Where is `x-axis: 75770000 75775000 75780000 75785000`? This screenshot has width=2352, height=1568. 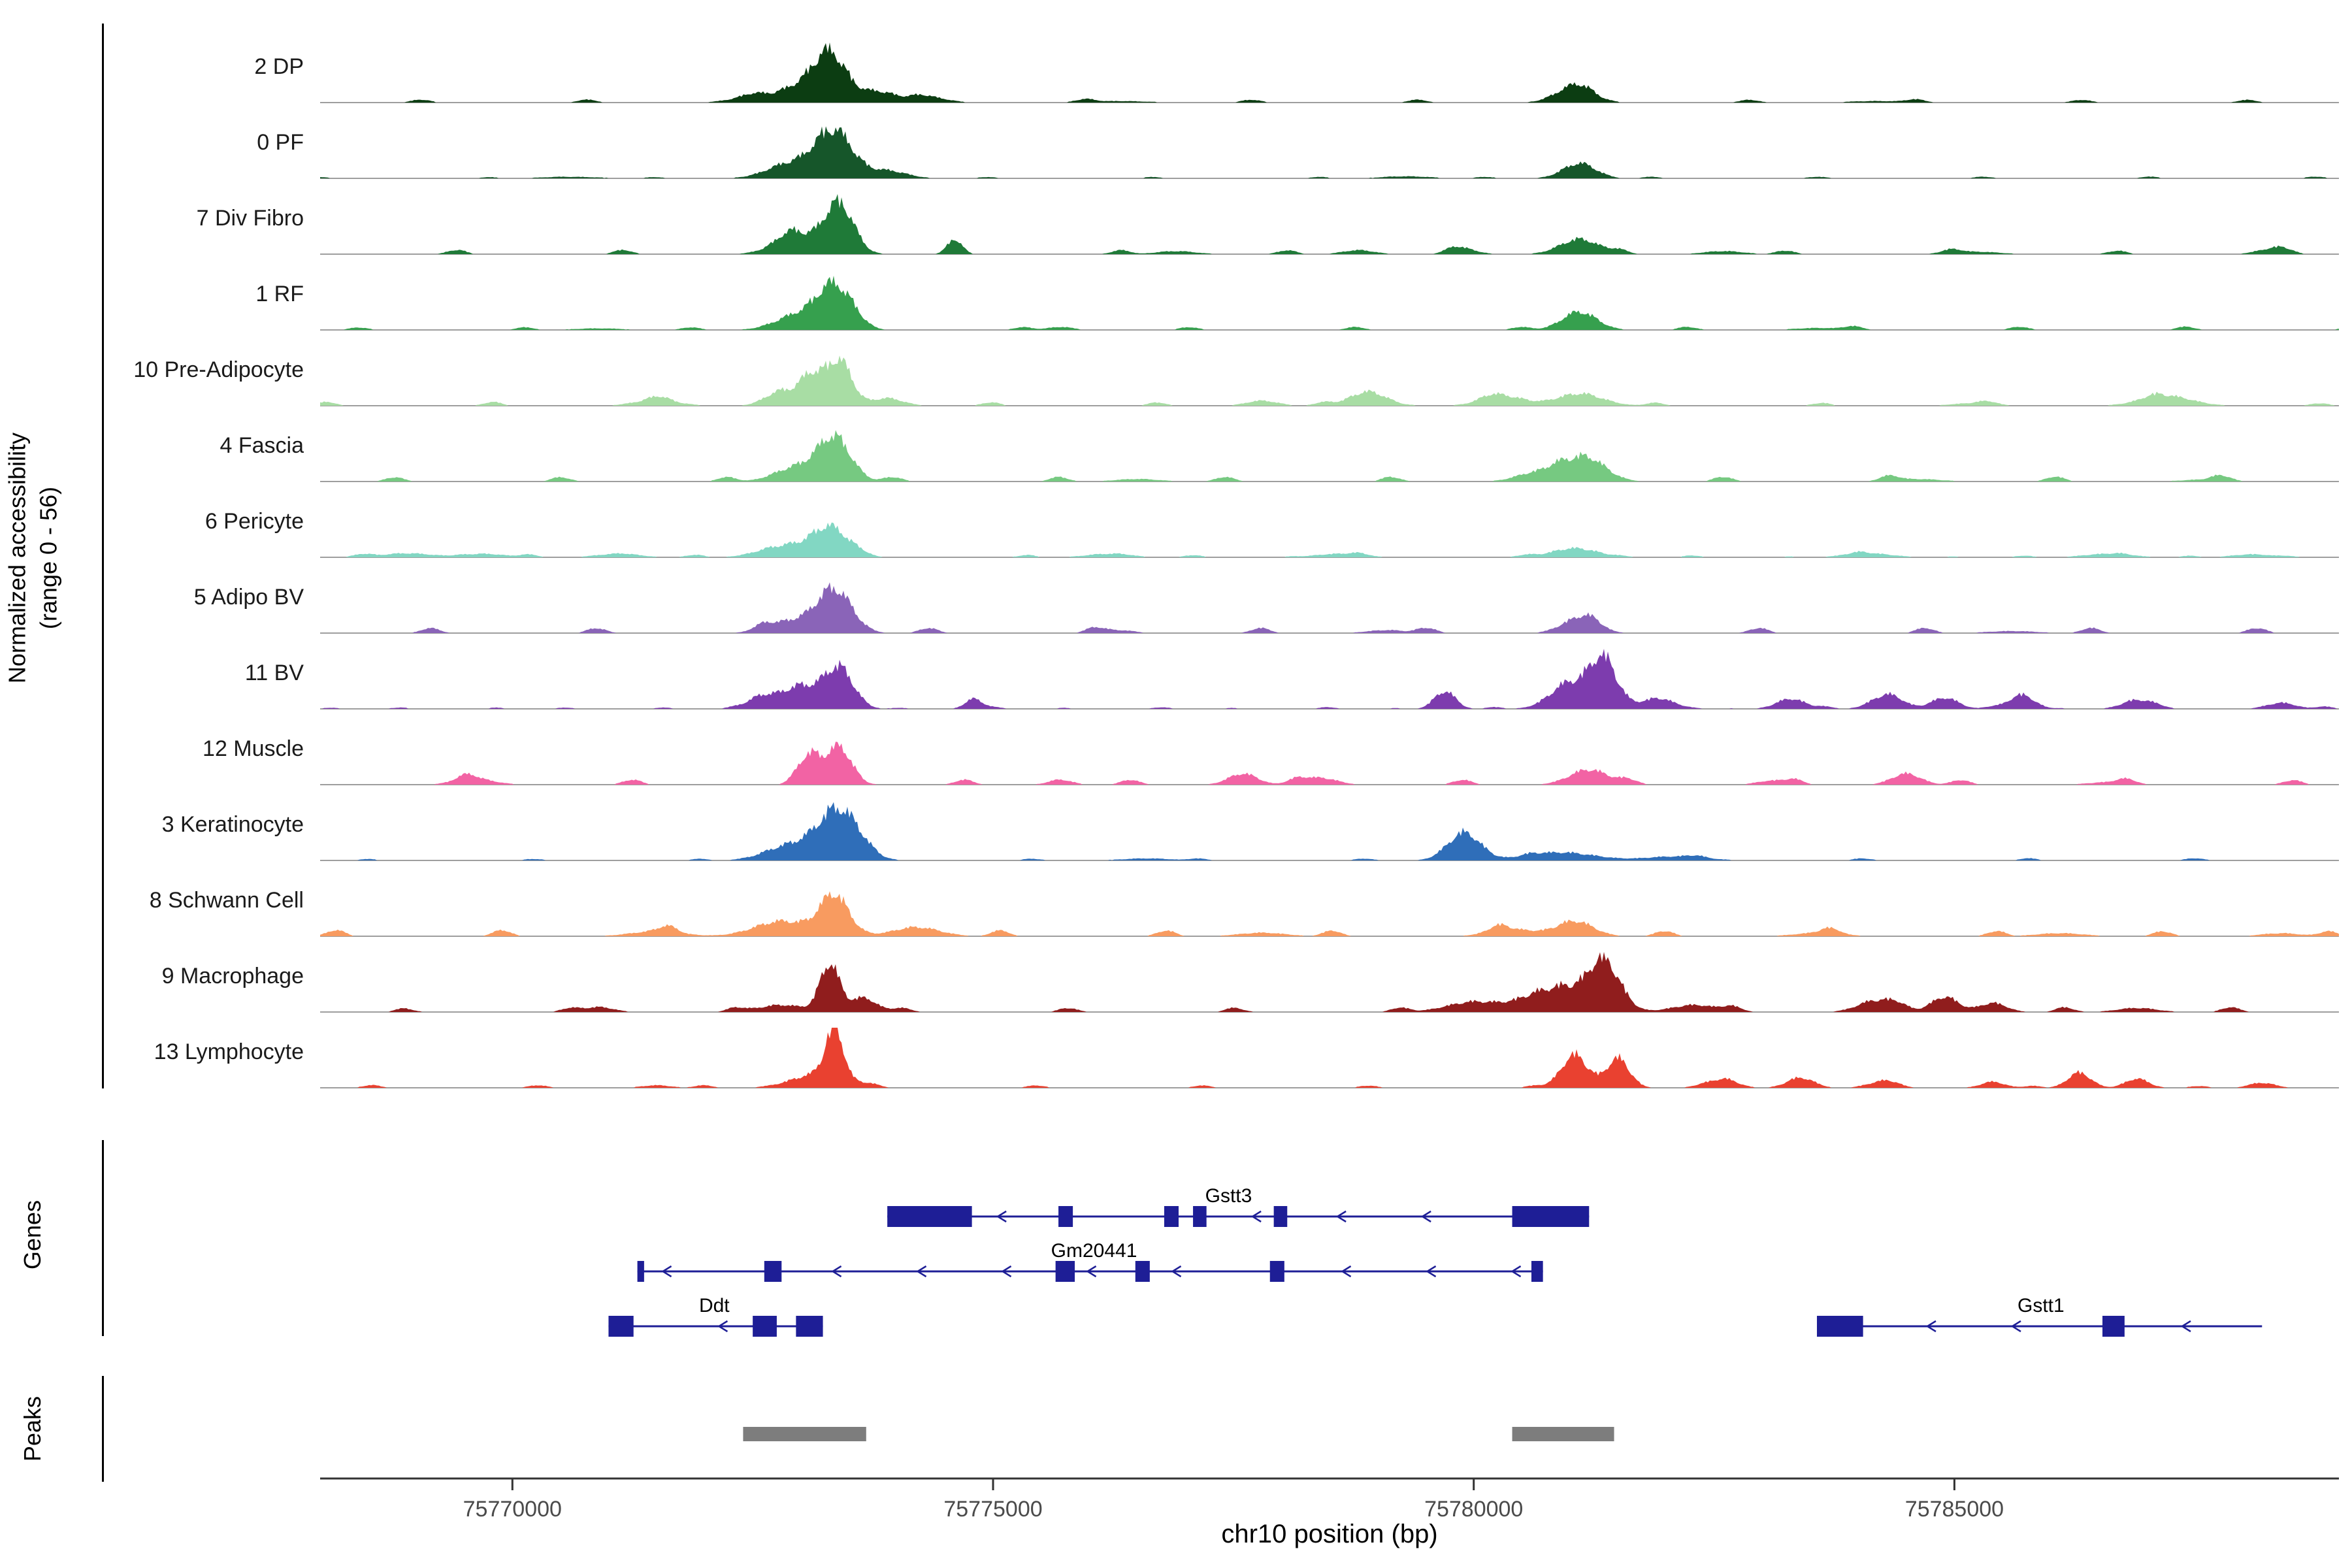 x-axis: 75770000 75775000 75780000 75785000 is located at coordinates (1329, 1499).